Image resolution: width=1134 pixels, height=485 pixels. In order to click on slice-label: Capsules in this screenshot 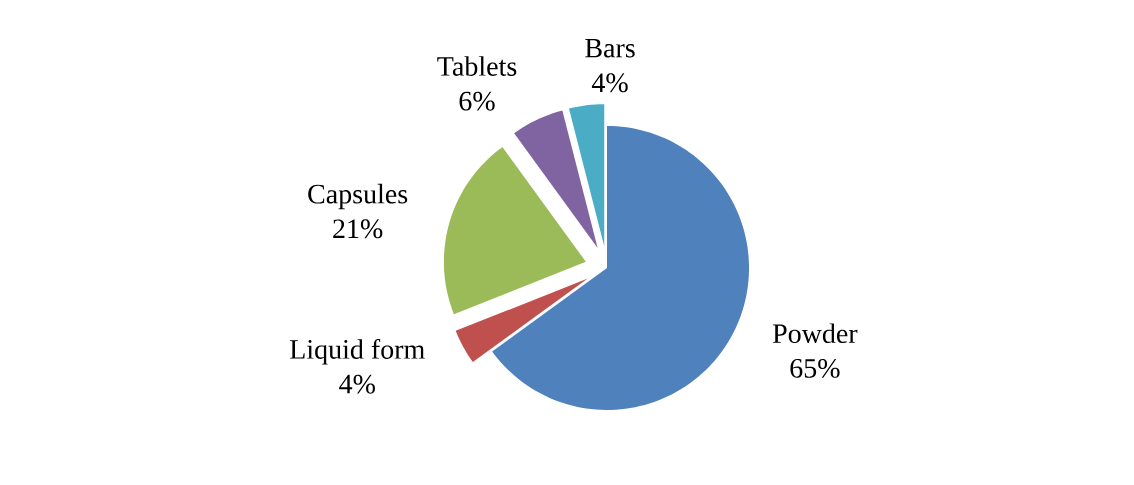, I will do `click(358, 196)`.